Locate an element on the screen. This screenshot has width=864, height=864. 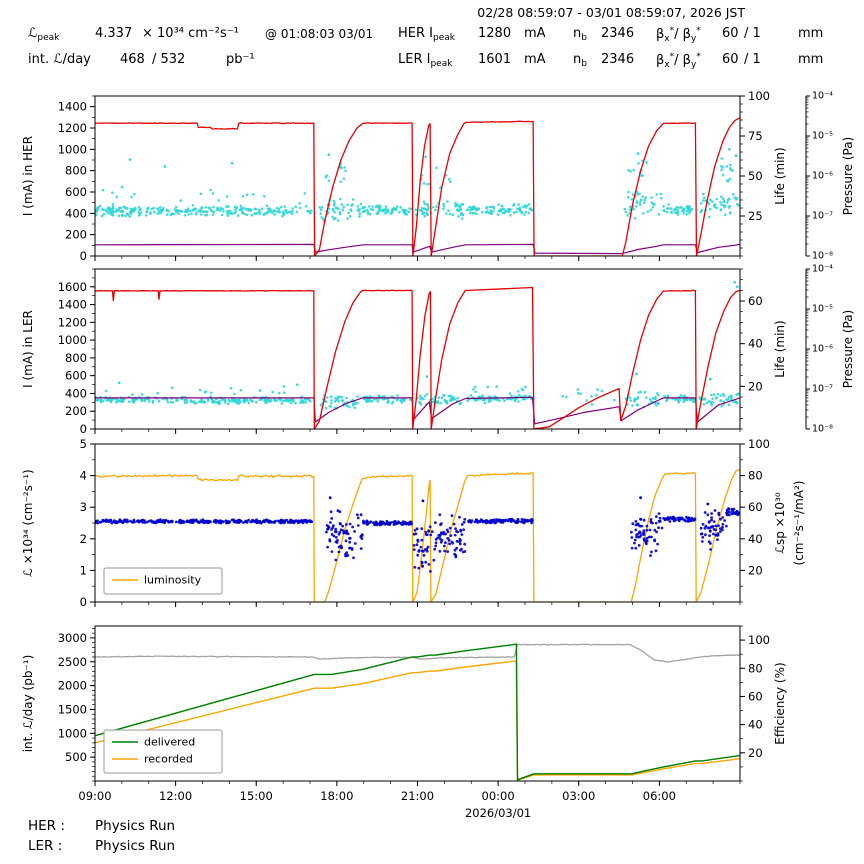
series-her-lifetime is located at coordinates (417, 185).